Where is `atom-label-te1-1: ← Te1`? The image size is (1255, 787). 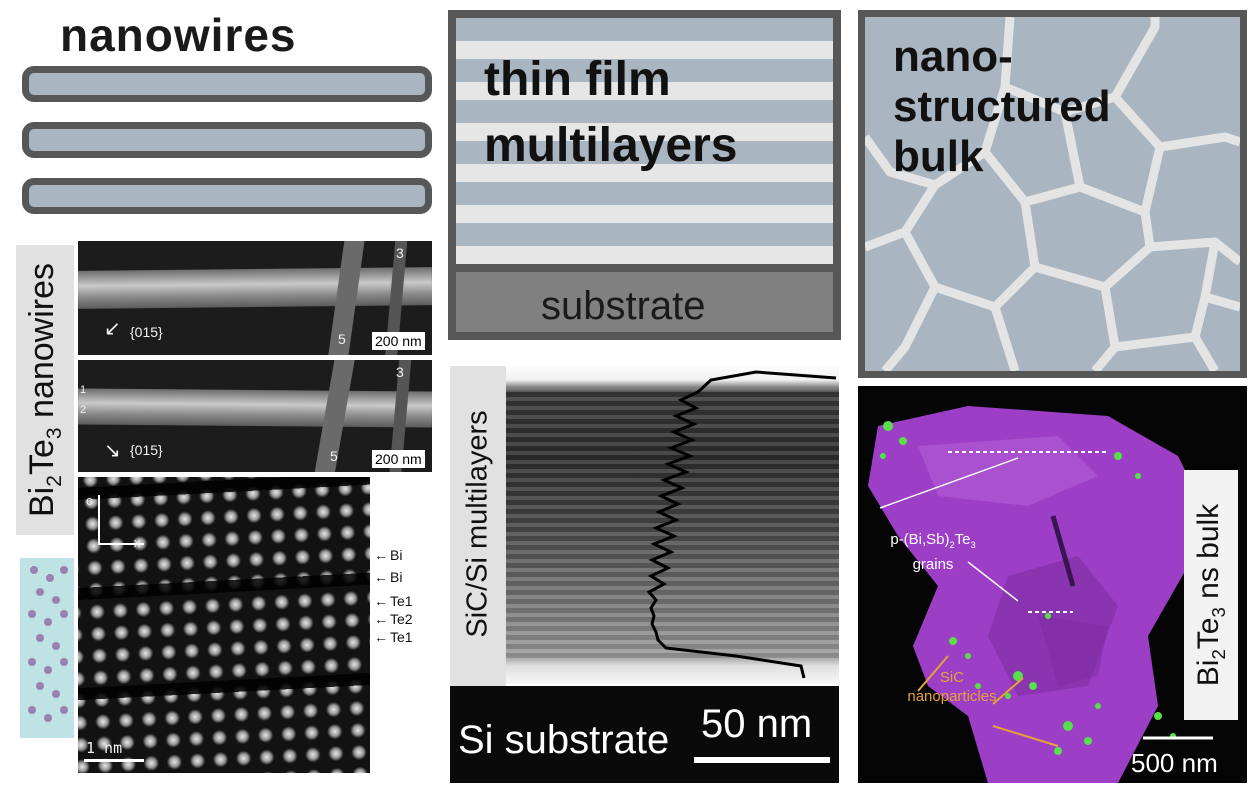
atom-label-te1-1: ← Te1 is located at coordinates (393, 601).